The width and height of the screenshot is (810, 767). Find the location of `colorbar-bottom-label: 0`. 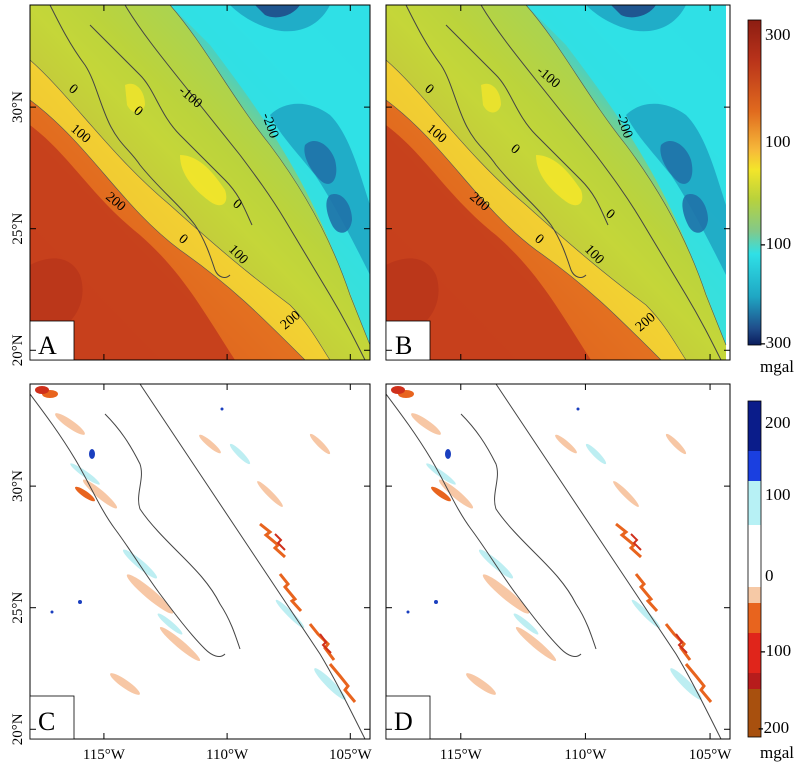

colorbar-bottom-label: 0 is located at coordinates (769, 575).